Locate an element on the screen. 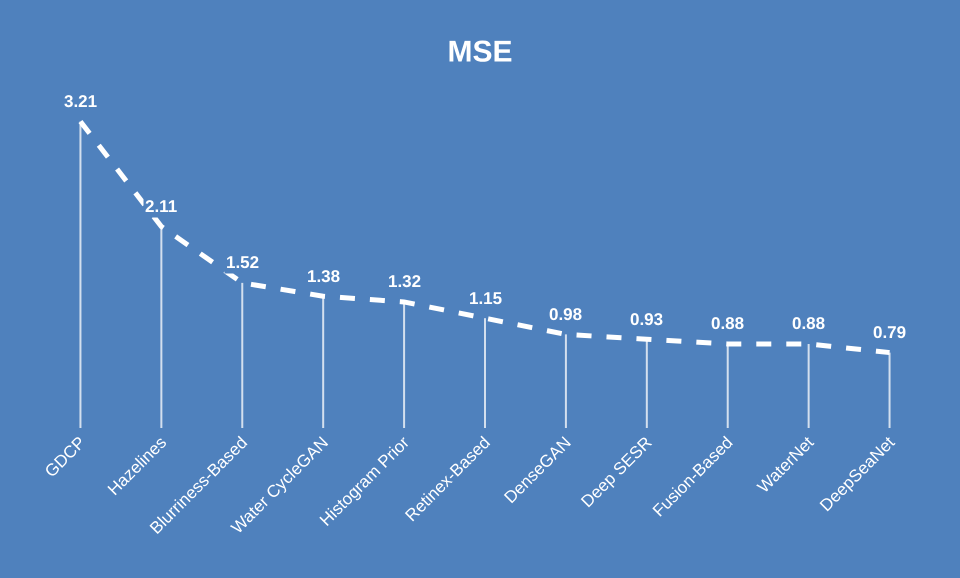 The image size is (960, 578). data-label: 1.52 is located at coordinates (243, 262).